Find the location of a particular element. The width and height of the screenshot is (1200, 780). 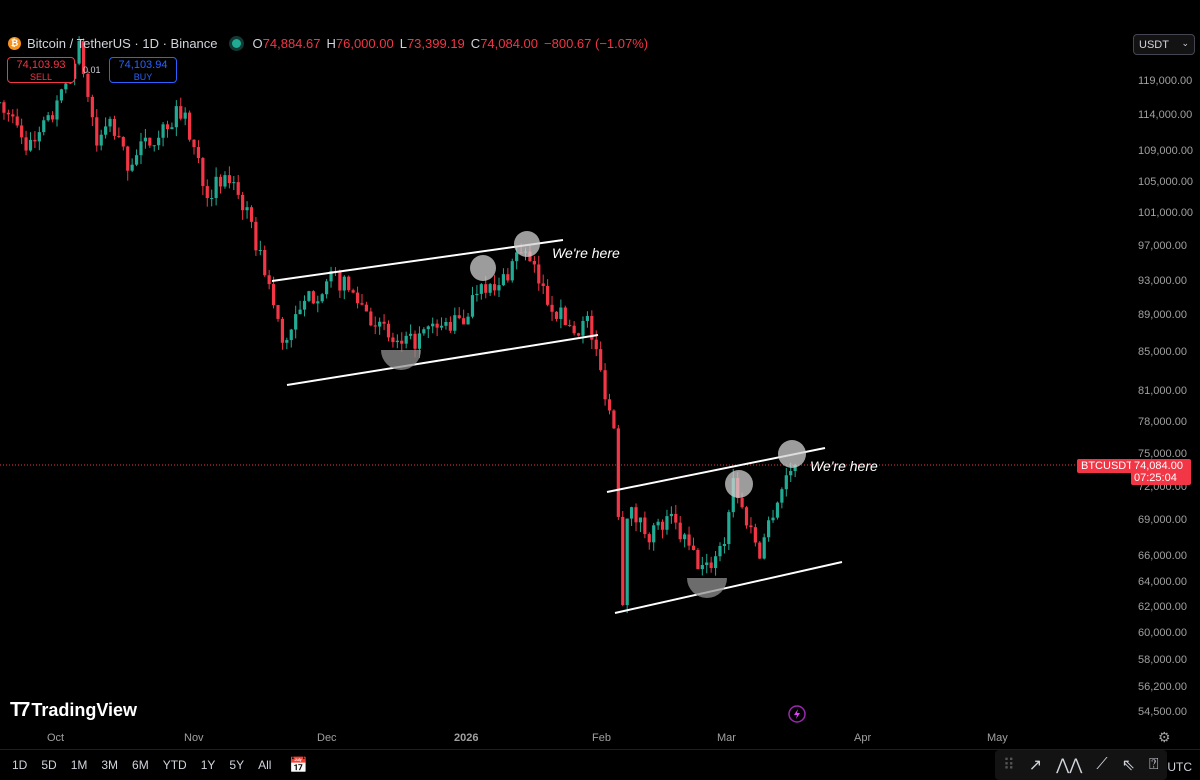

range-button-6m: 6M is located at coordinates (140, 765).